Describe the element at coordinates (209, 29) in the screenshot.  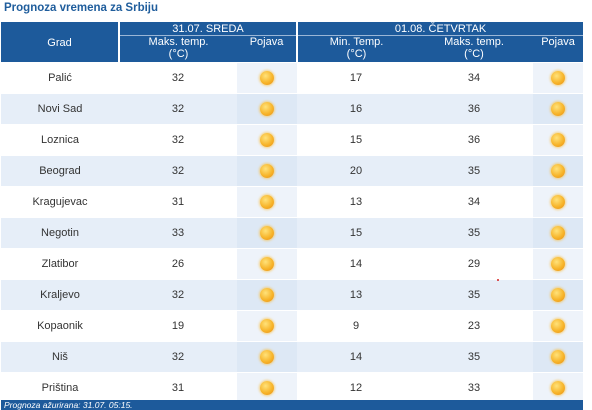
I see `column-header-day1: 31.07. SREDA` at that location.